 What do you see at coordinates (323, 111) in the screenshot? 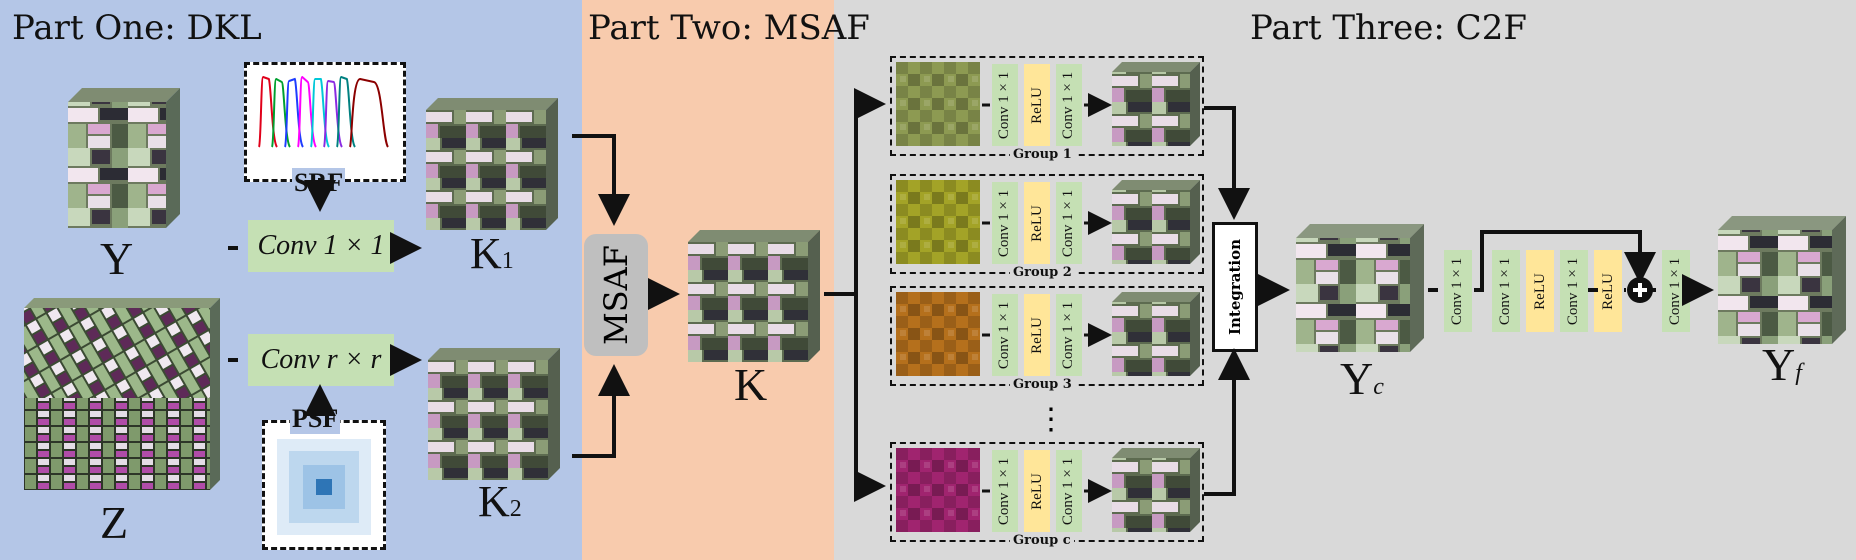
I see `srf-curves-icon` at bounding box center [323, 111].